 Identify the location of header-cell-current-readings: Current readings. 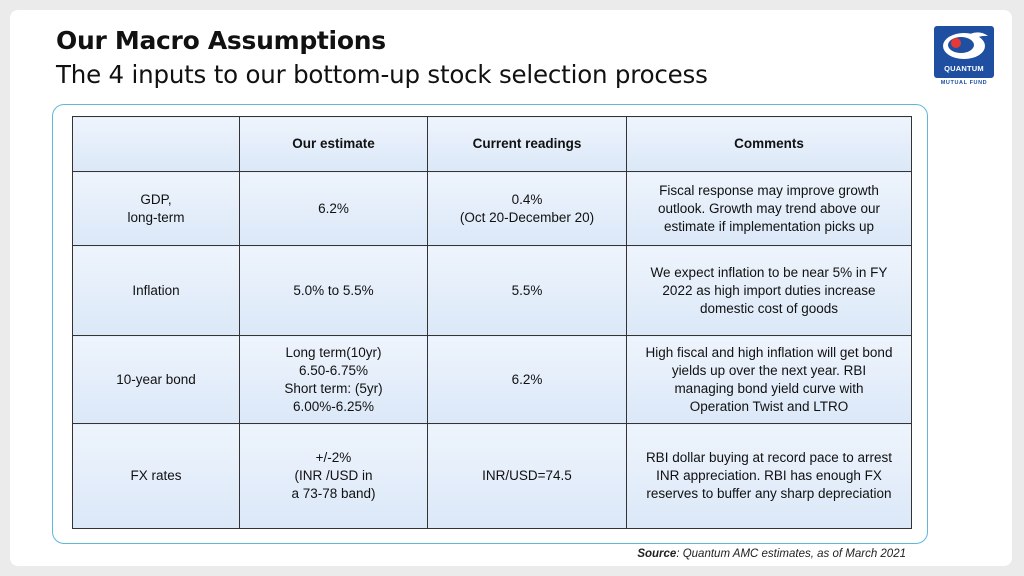
(527, 144).